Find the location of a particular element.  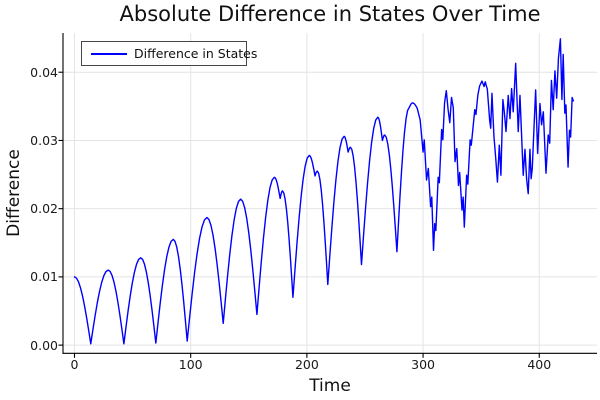

y-axis-label: Difference is located at coordinates (14, 193).